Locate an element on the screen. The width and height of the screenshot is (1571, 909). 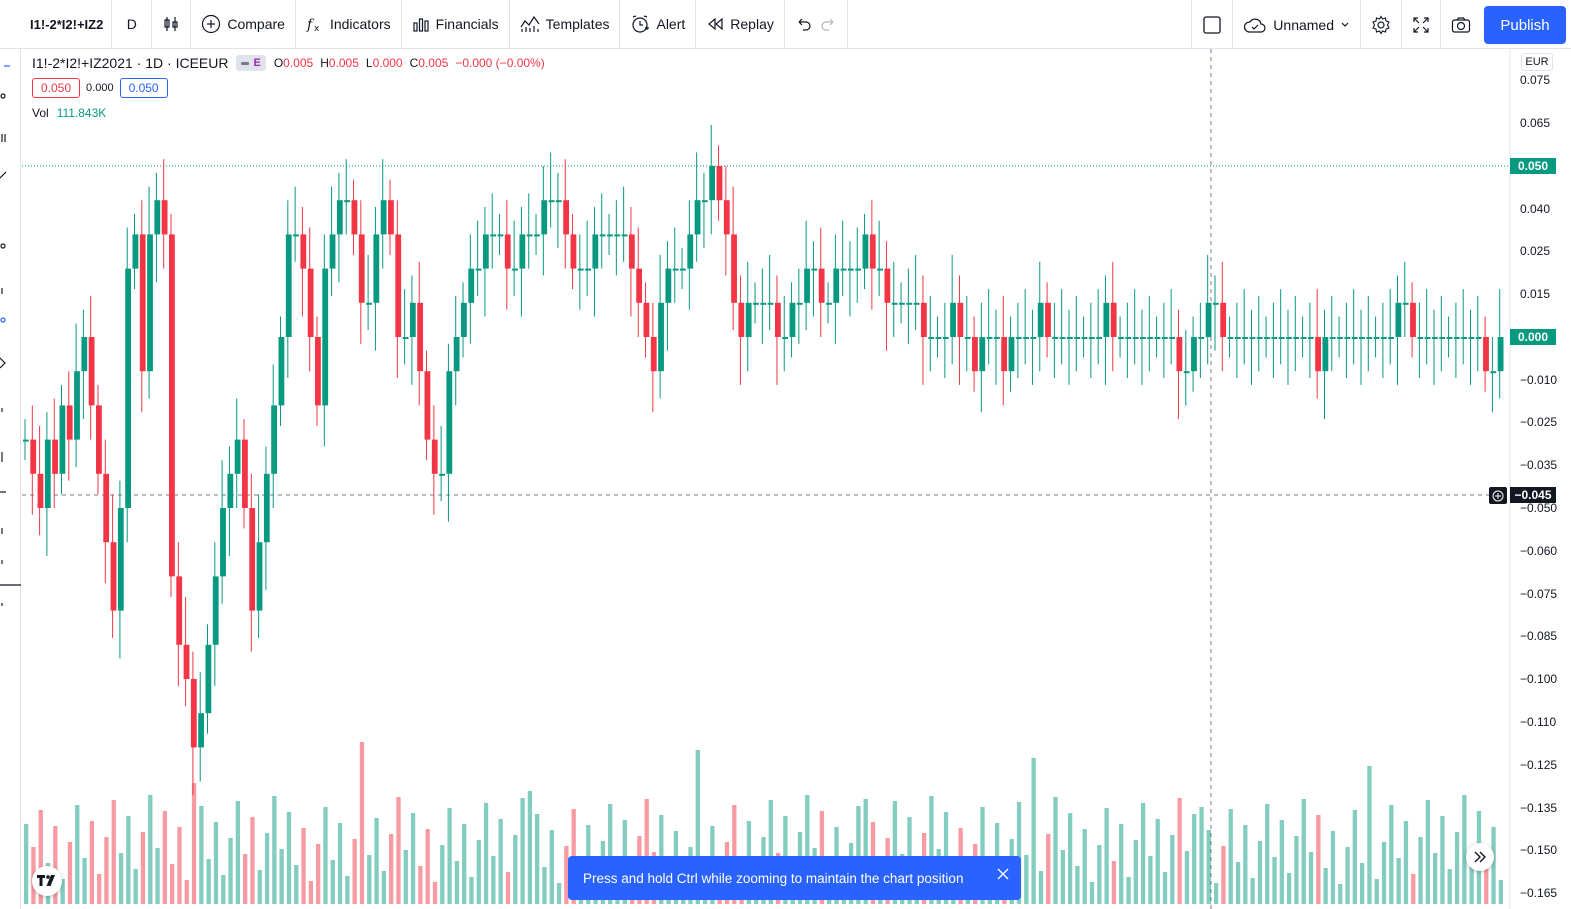
price-axis-tick: −0.110 is located at coordinates (1538, 722).